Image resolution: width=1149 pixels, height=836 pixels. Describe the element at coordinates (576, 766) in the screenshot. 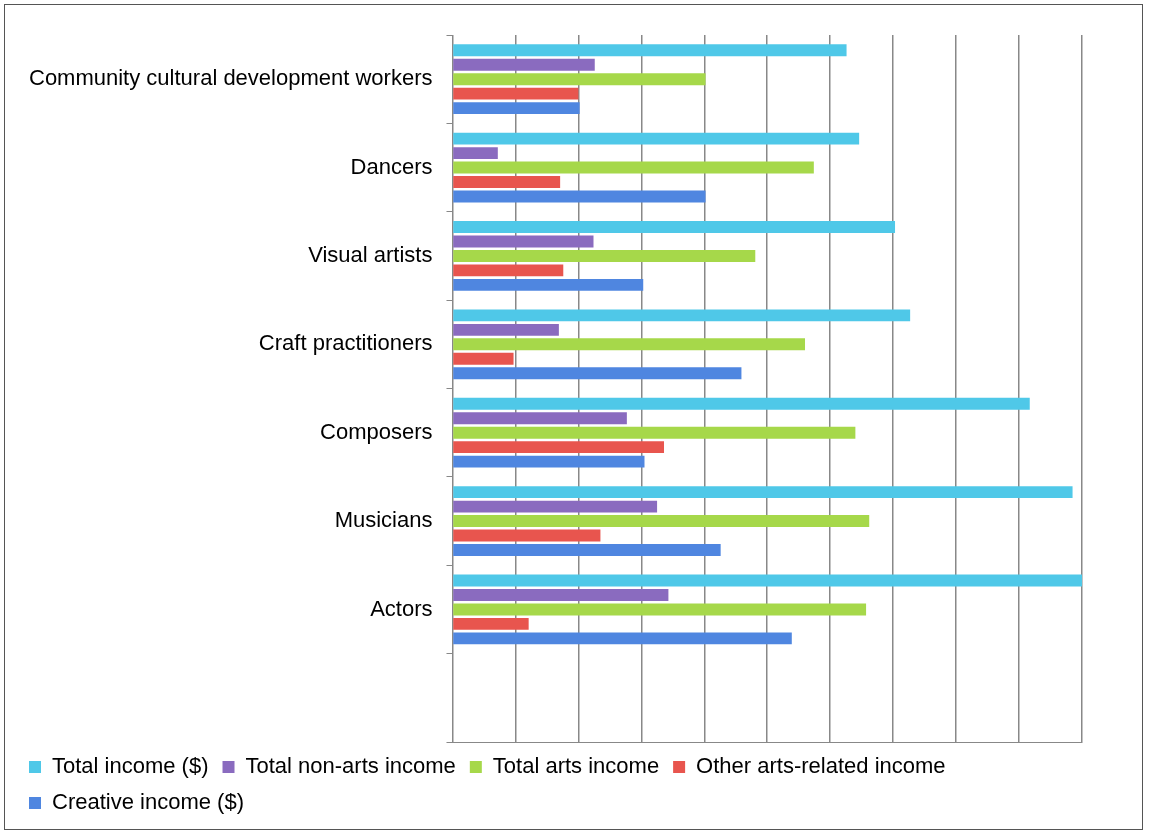

I see `legend-label: Total arts income` at that location.